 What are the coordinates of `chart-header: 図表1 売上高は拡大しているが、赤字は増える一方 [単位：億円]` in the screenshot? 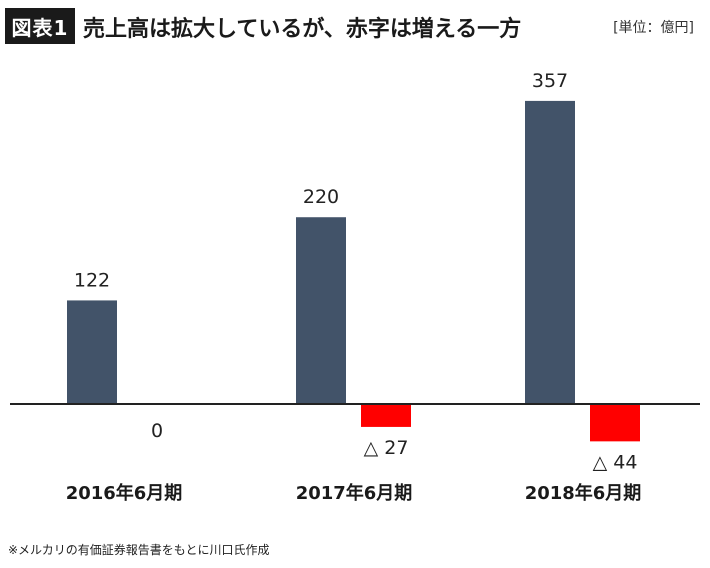 It's located at (355, 26).